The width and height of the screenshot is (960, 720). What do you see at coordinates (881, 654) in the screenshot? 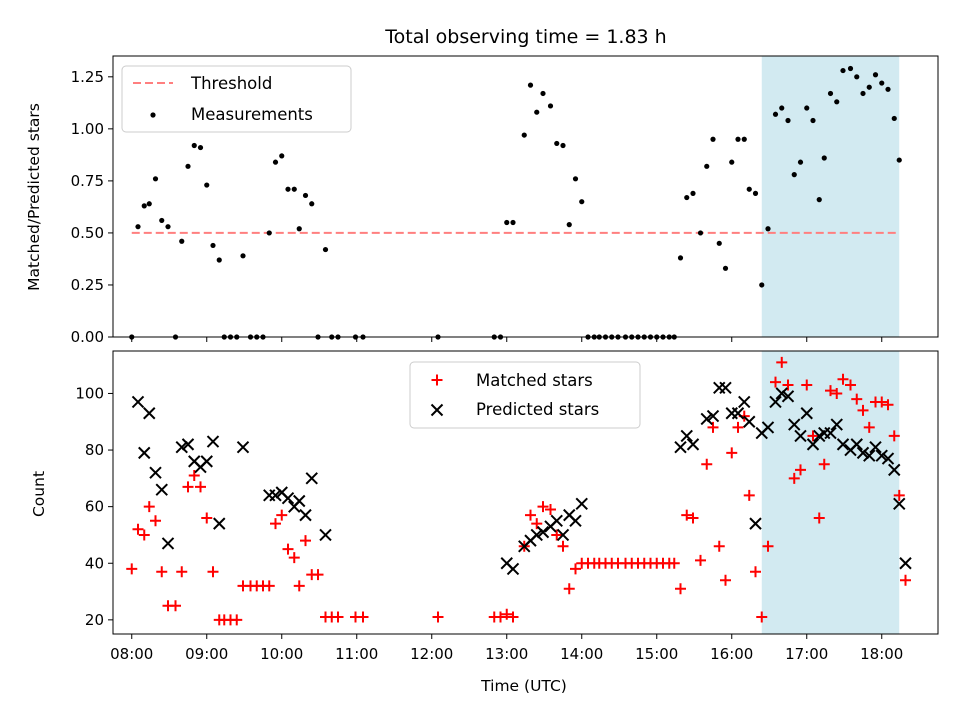
I see `x-tick-label: 18:00` at bounding box center [881, 654].